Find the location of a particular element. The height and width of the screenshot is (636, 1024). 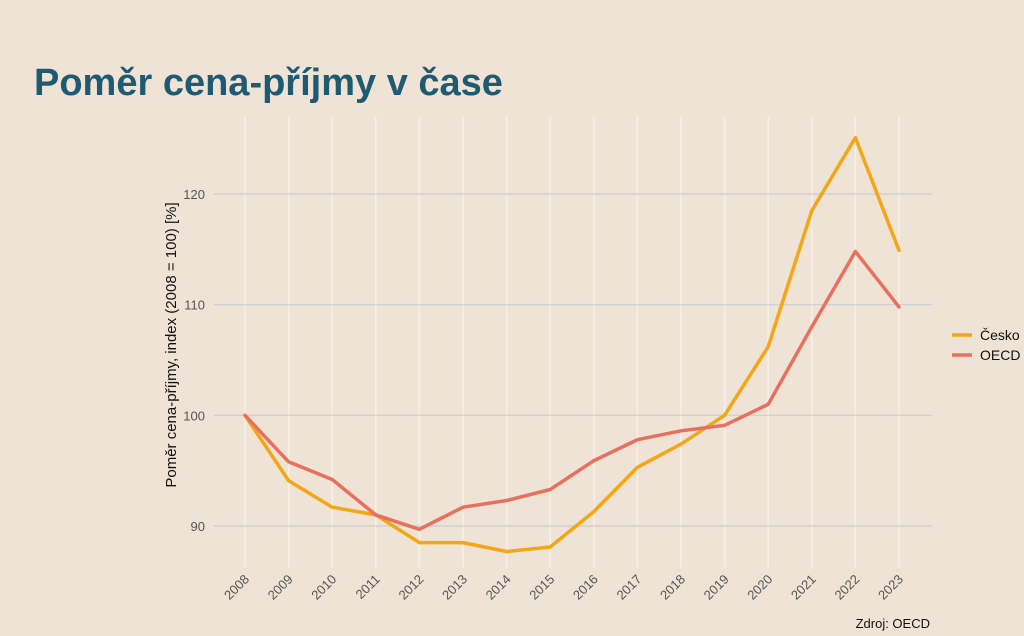

legend-label: OECD is located at coordinates (1000, 355).